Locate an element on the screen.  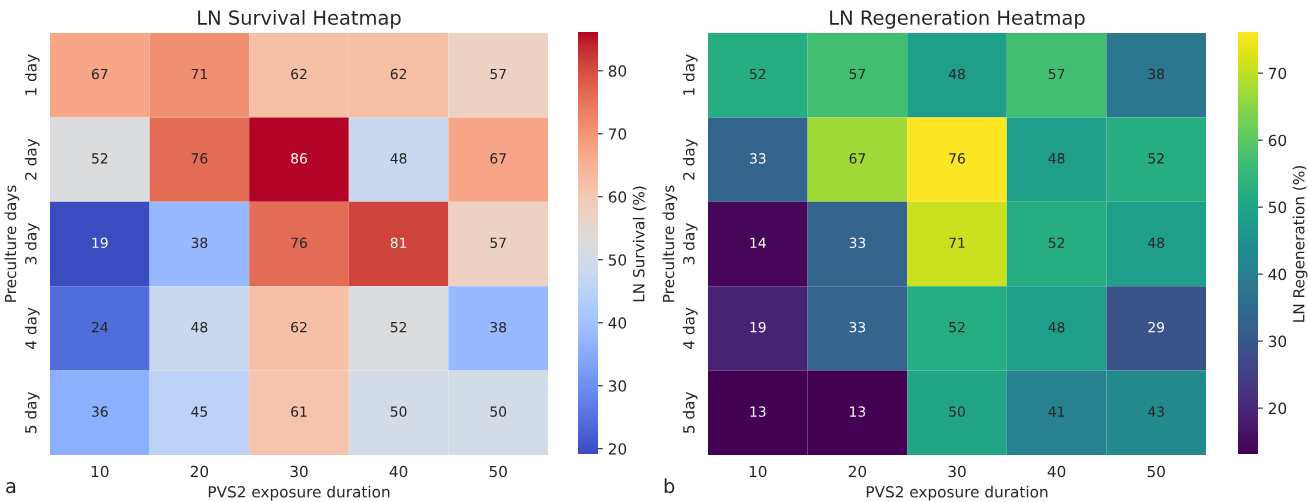
chart-title: LN Regeneration Heatmap is located at coordinates (957, 19).